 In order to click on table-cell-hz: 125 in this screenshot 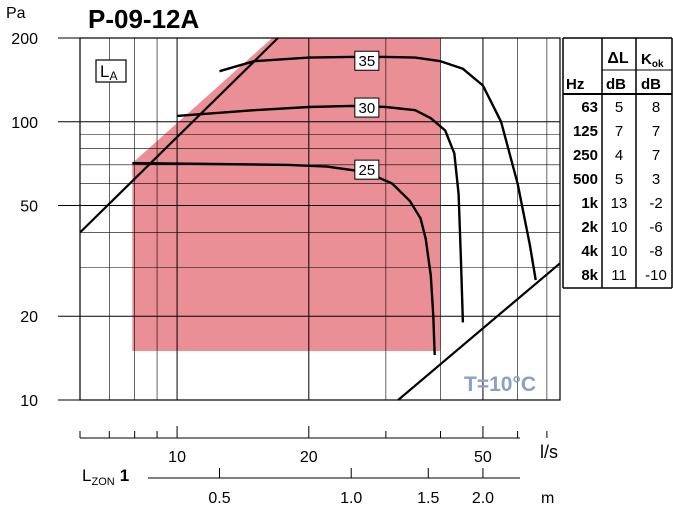, I will do `click(585, 131)`.